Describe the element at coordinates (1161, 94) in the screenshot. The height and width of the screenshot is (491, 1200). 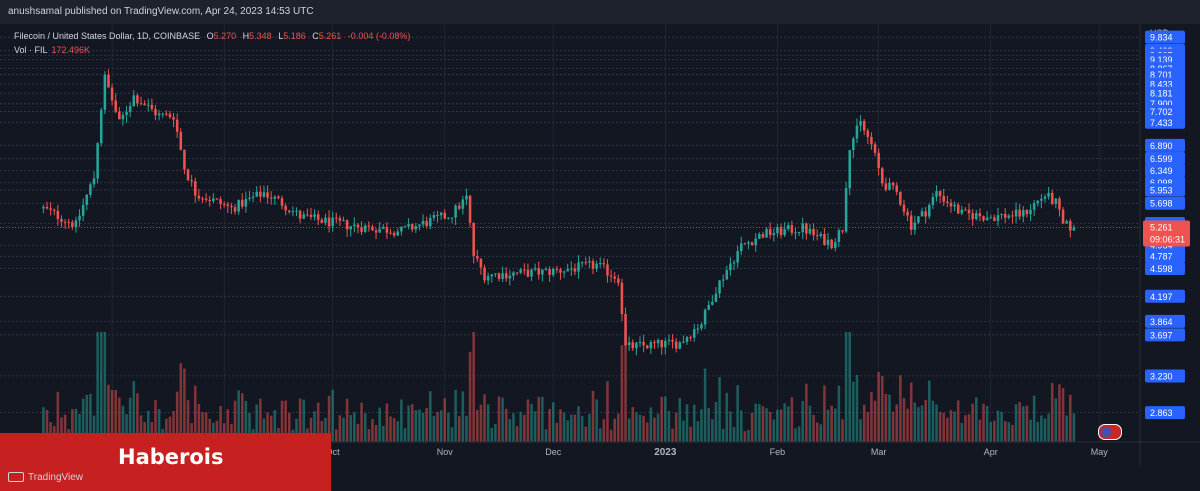
I see `price-tick-label: 8.181` at that location.